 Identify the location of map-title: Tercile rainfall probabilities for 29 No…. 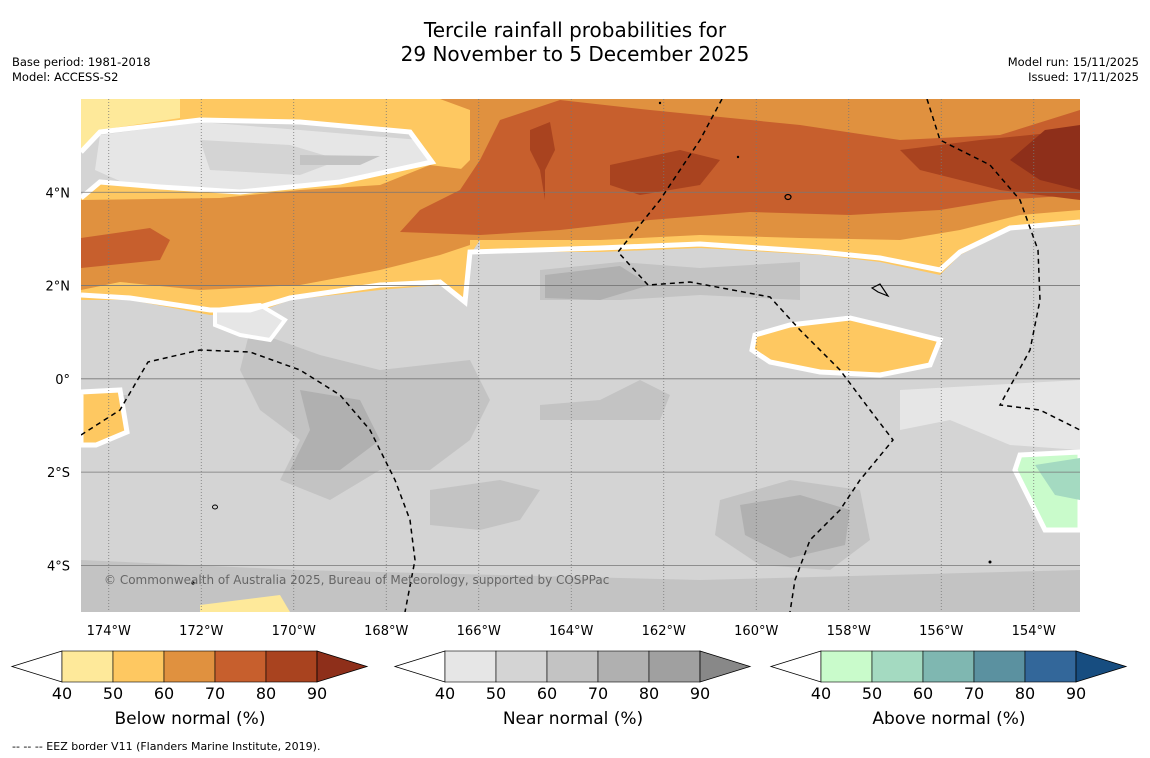
(575, 42).